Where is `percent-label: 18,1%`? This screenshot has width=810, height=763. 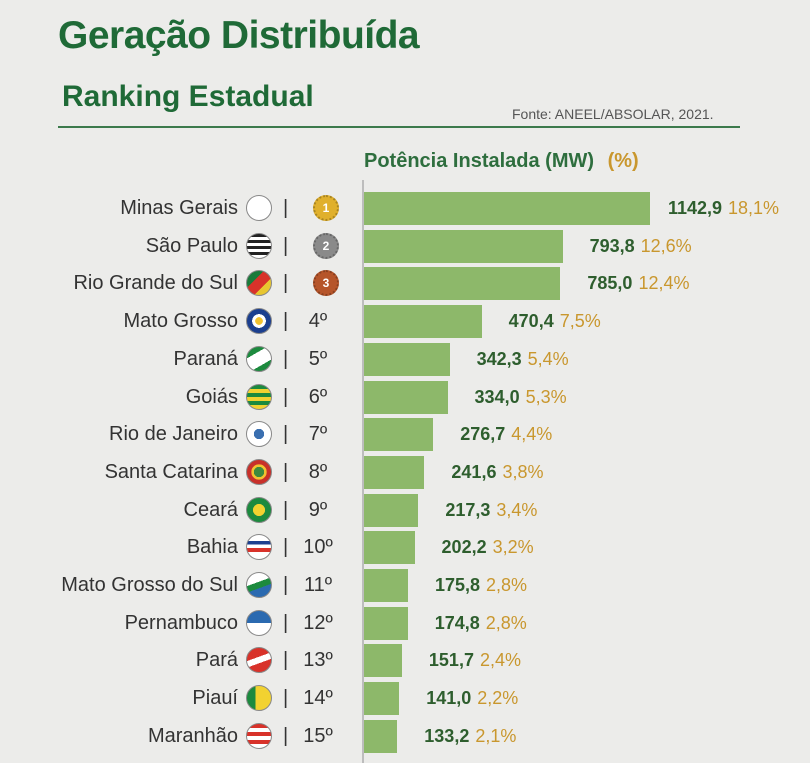
percent-label: 18,1% is located at coordinates (754, 208).